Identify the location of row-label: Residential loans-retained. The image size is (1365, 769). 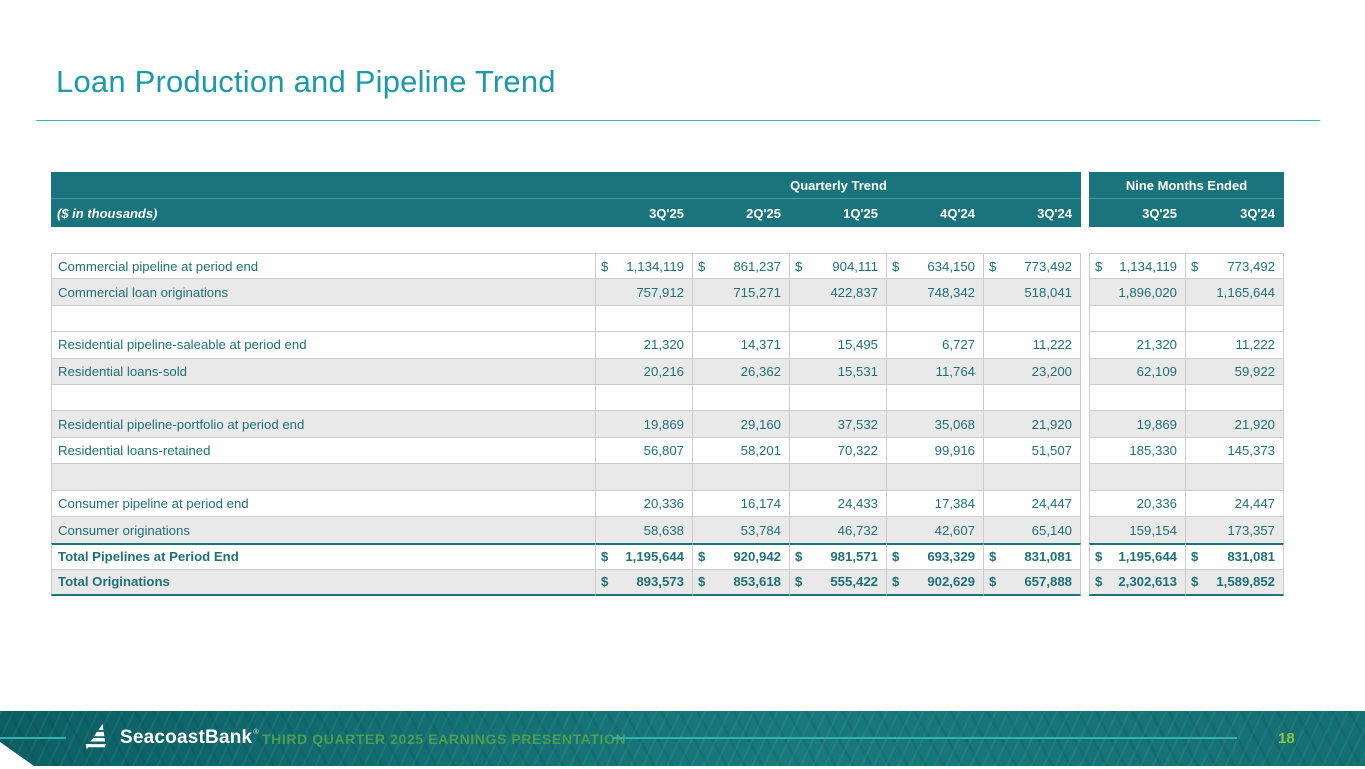
(323, 451).